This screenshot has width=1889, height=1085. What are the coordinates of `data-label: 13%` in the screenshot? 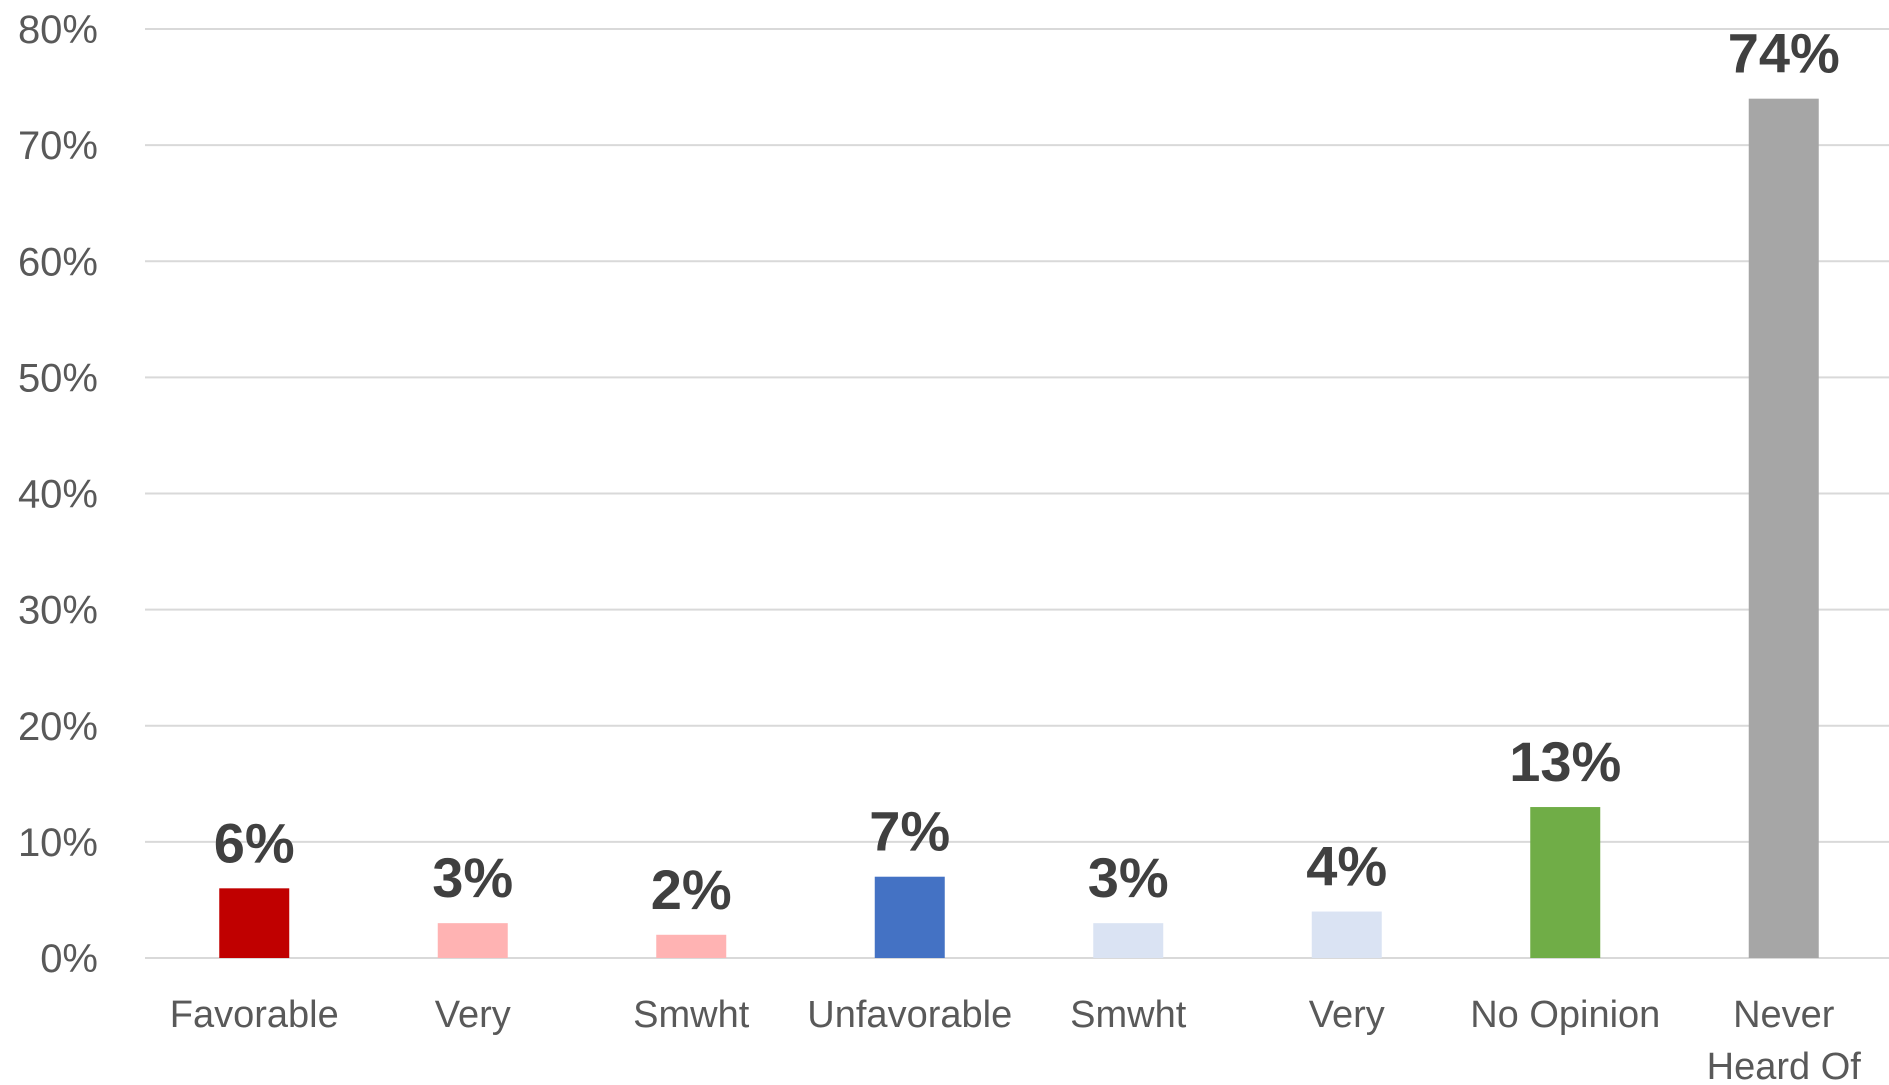 It's located at (1565, 761).